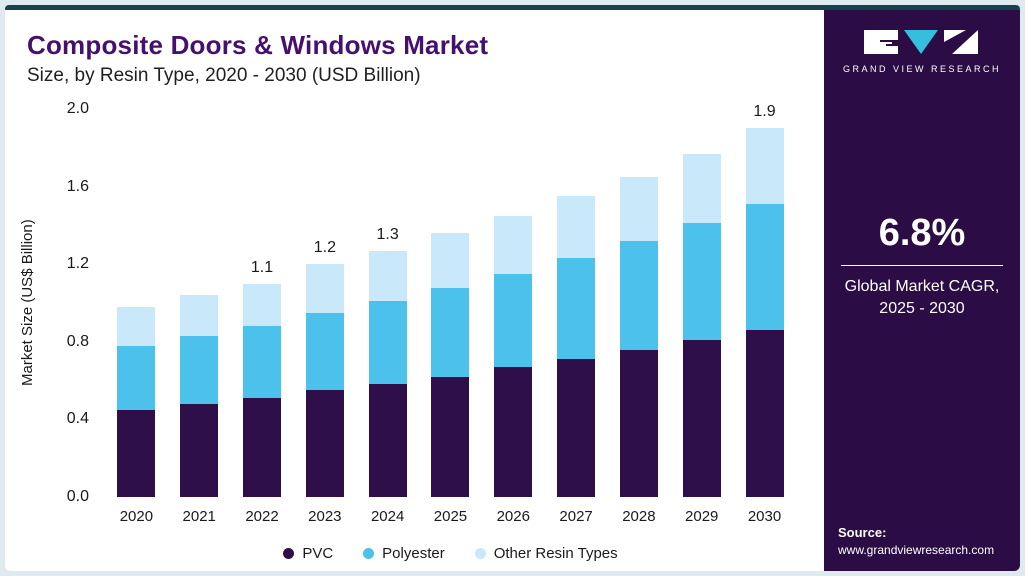 The height and width of the screenshot is (576, 1025). Describe the element at coordinates (199, 516) in the screenshot. I see `x-axis-label: 2021` at that location.